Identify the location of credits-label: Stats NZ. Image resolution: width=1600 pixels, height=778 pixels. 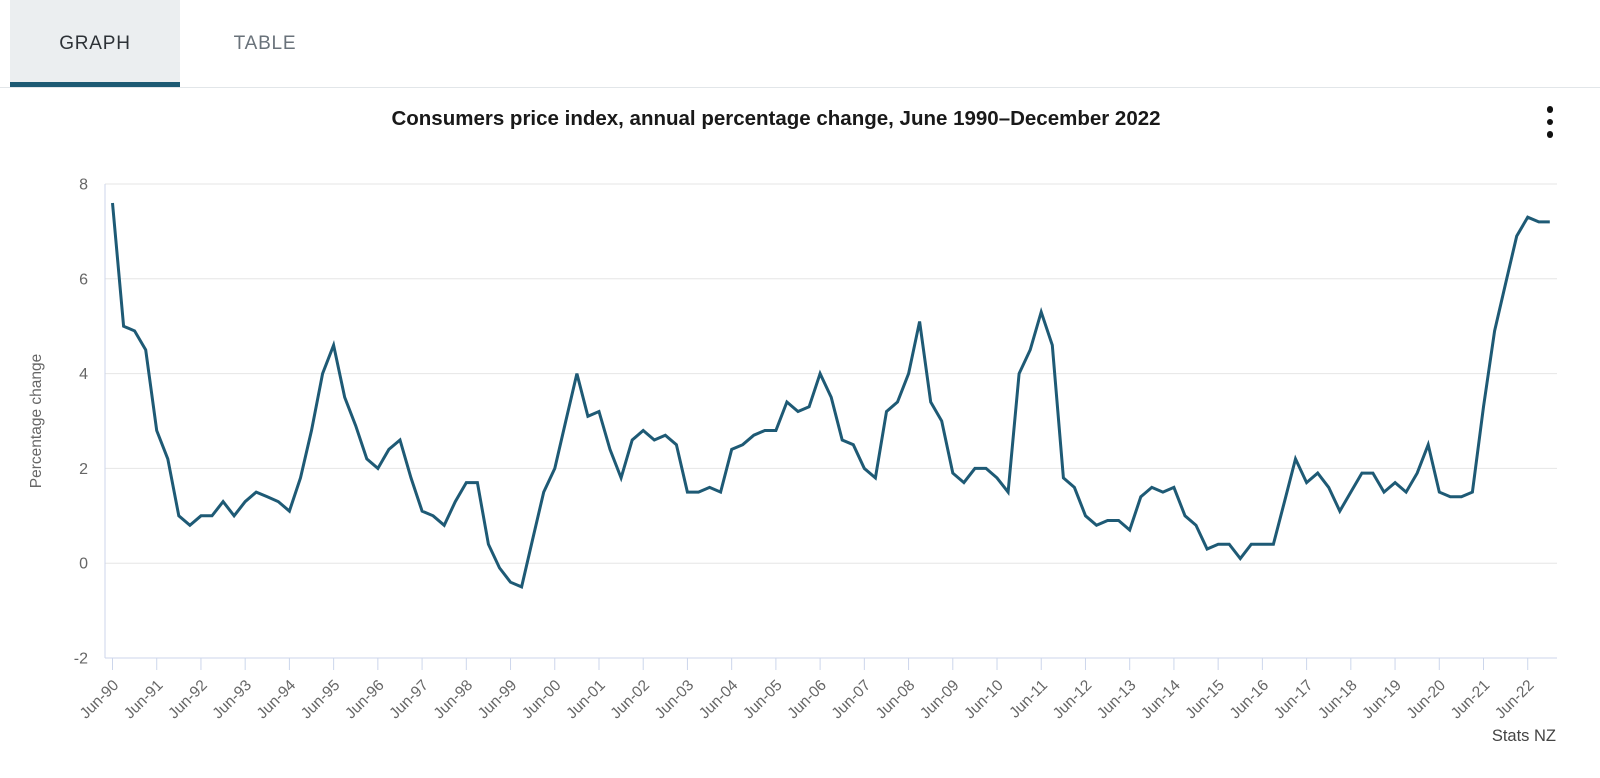
(1524, 736).